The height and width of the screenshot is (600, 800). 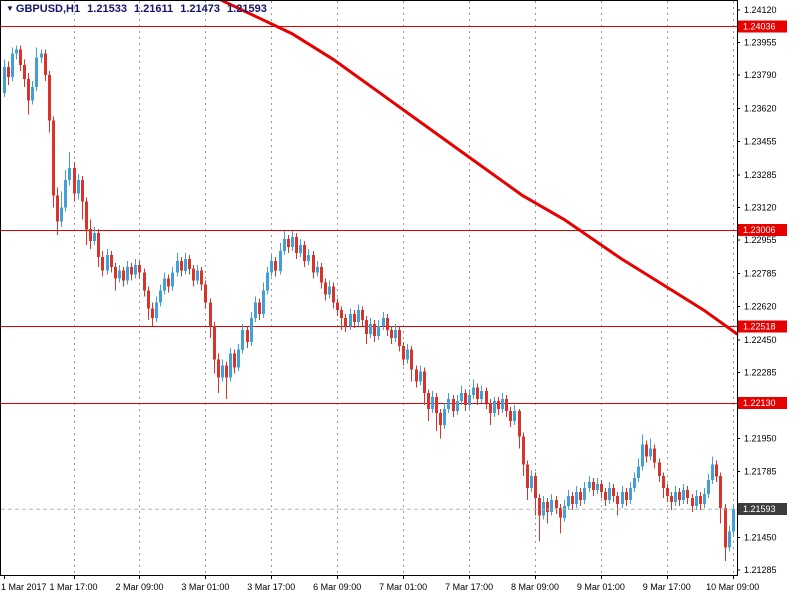 I want to click on triangle-marker-icon: ▼, so click(x=10, y=8).